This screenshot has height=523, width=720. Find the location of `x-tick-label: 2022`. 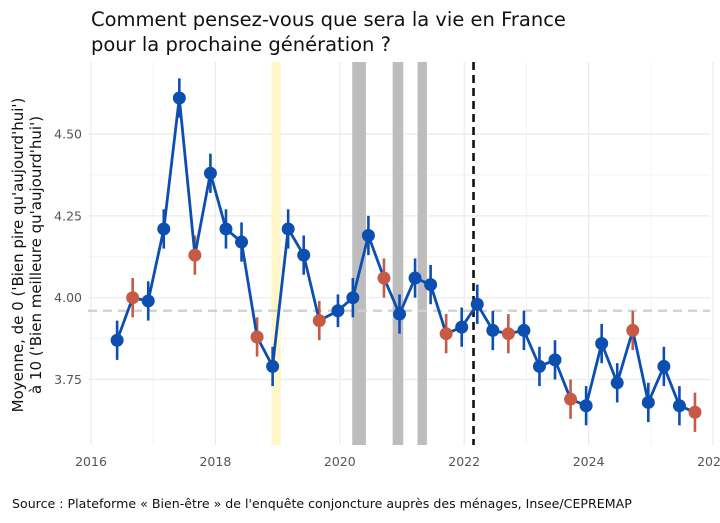

x-tick-label: 2022 is located at coordinates (464, 461).